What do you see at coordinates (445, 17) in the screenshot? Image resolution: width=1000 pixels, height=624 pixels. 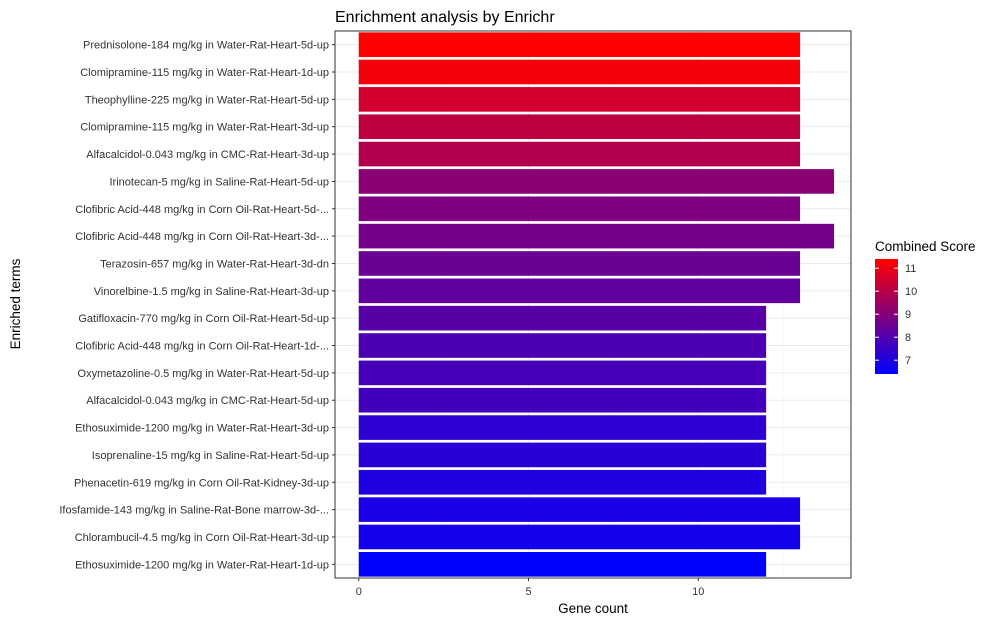 I see `chart-title: Enrichment analysis by Enrichr` at bounding box center [445, 17].